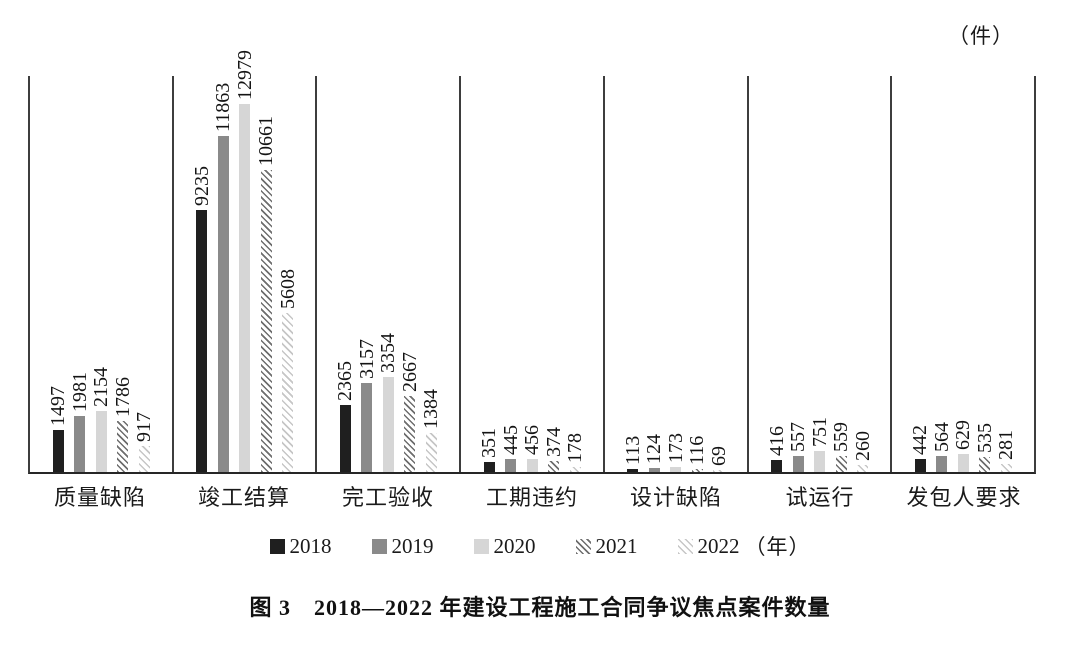 The height and width of the screenshot is (647, 1080). Describe the element at coordinates (777, 547) in the screenshot. I see `legend-unit-label: （年）` at that location.